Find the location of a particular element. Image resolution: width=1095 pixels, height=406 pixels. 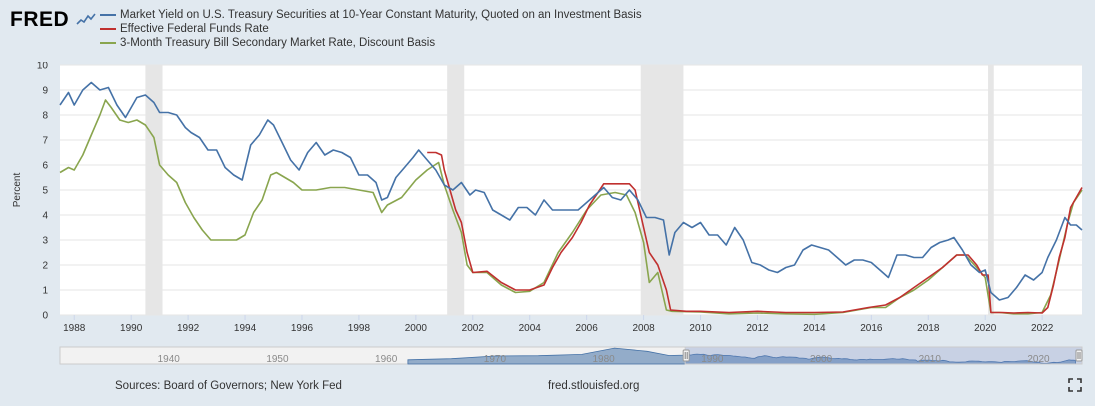

navigator-tick-label: 1950 is located at coordinates (277, 359).